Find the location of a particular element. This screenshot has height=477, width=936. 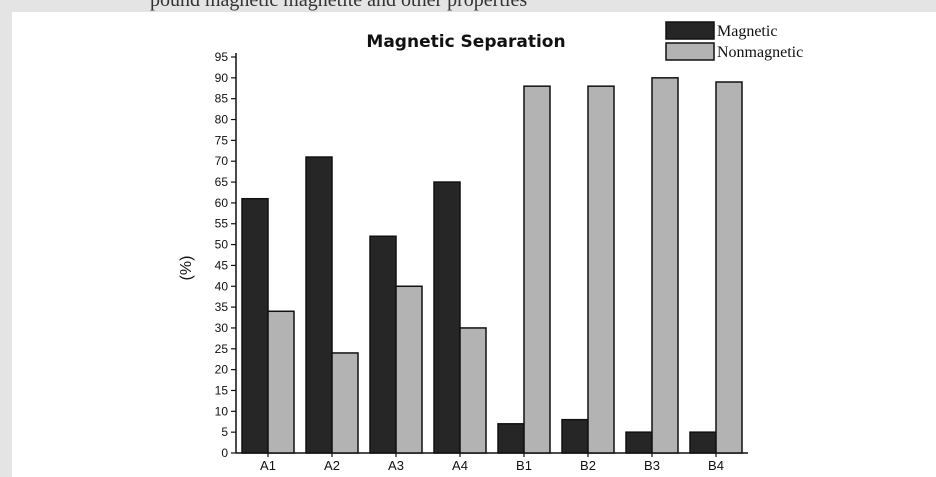

y-tick-label: 0 is located at coordinates (224, 453).